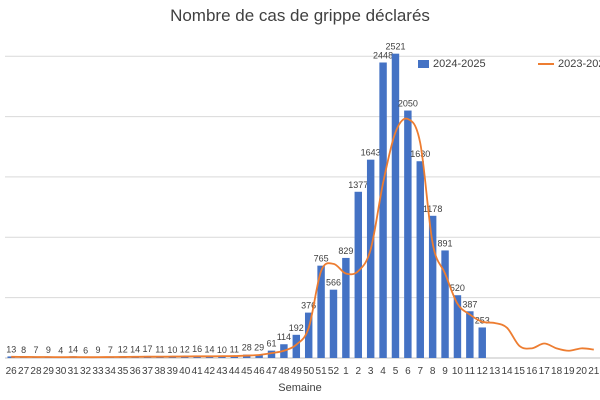  Describe the element at coordinates (546, 64) in the screenshot. I see `legend-line-swatch` at that location.